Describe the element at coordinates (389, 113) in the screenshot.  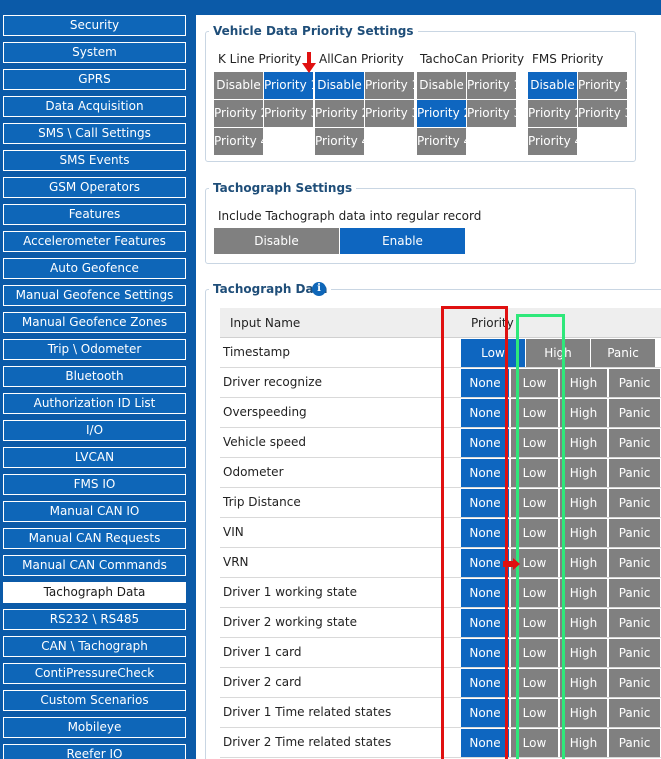
I see `priority-option-allcan-priority-priority-3: Priority 3` at that location.